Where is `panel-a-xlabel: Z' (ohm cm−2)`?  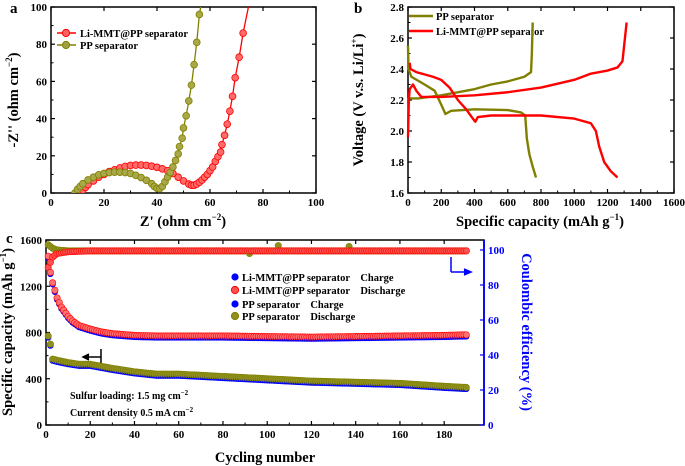
panel-a-xlabel: Z' (ohm cm−2) is located at coordinates (183, 221).